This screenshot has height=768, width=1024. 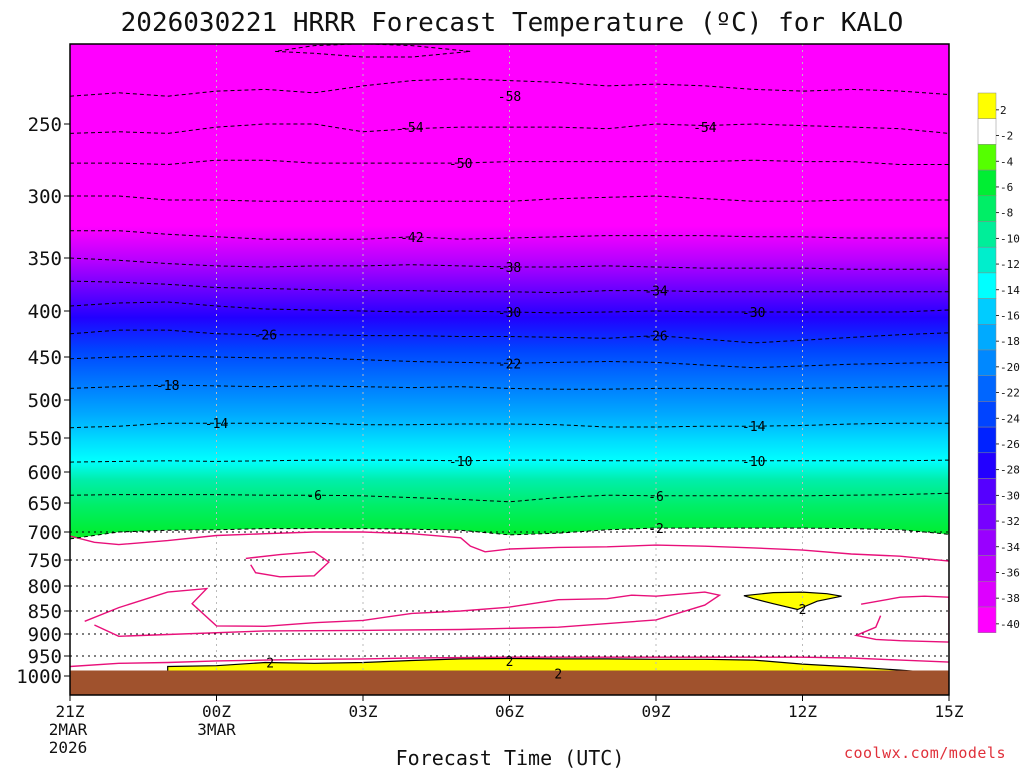 I want to click on colorbar-label: -4, so click(x=1007, y=161).